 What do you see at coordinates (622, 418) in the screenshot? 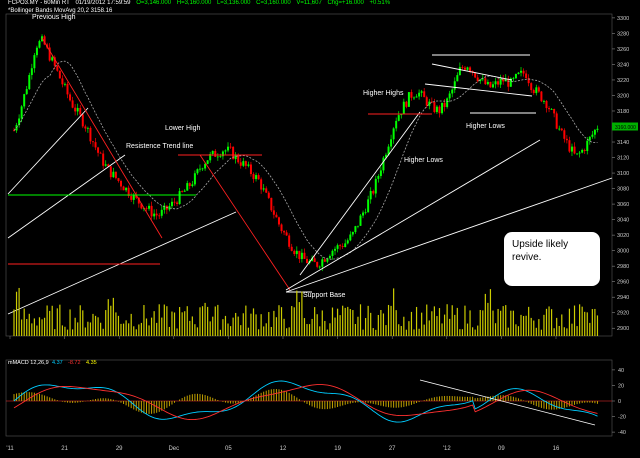
I see `macd-axis-label: -20` at bounding box center [622, 418].